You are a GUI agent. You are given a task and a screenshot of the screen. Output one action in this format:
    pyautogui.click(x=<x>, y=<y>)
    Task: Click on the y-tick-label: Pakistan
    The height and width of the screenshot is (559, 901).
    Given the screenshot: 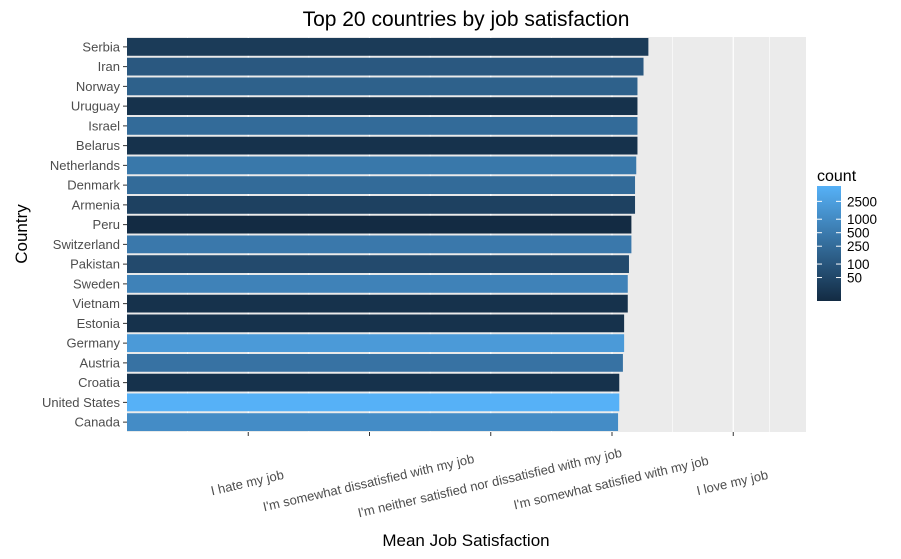 What is the action you would take?
    pyautogui.click(x=95, y=264)
    